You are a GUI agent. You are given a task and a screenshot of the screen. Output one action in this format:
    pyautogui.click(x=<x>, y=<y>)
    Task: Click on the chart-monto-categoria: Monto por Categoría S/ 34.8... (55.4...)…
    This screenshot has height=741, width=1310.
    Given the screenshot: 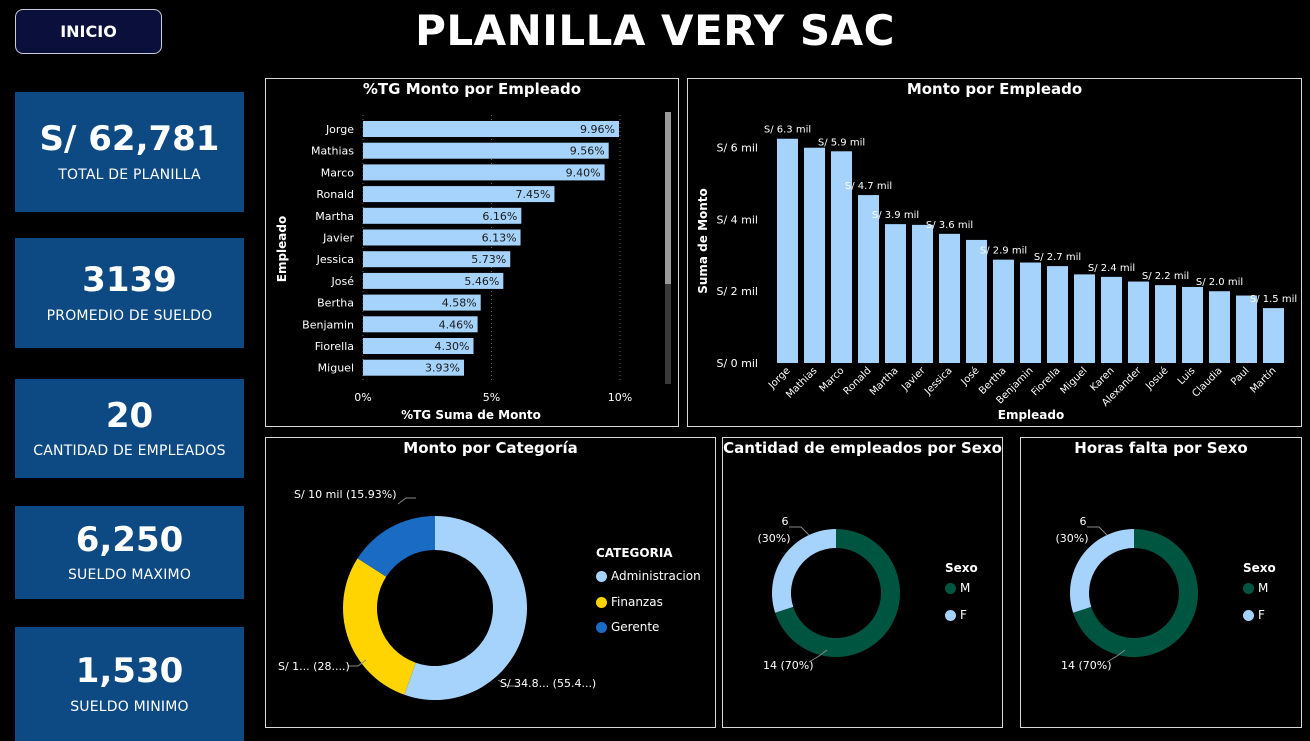 What is the action you would take?
    pyautogui.click(x=490, y=582)
    